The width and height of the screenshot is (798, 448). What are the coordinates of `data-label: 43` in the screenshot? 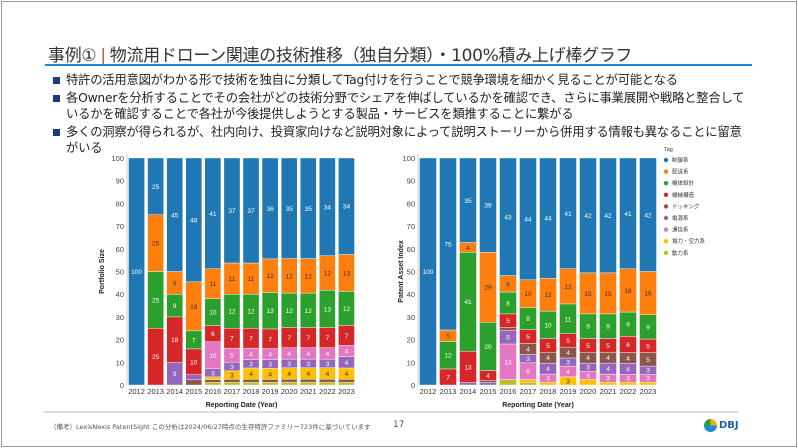 It's located at (508, 217).